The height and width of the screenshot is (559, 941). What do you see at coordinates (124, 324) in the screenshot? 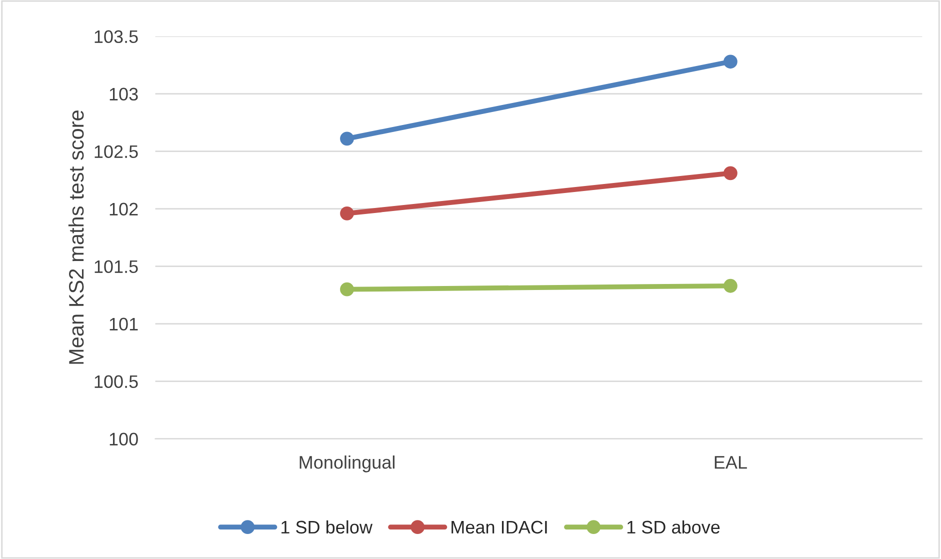
I see `y-tick-label: 101` at bounding box center [124, 324].